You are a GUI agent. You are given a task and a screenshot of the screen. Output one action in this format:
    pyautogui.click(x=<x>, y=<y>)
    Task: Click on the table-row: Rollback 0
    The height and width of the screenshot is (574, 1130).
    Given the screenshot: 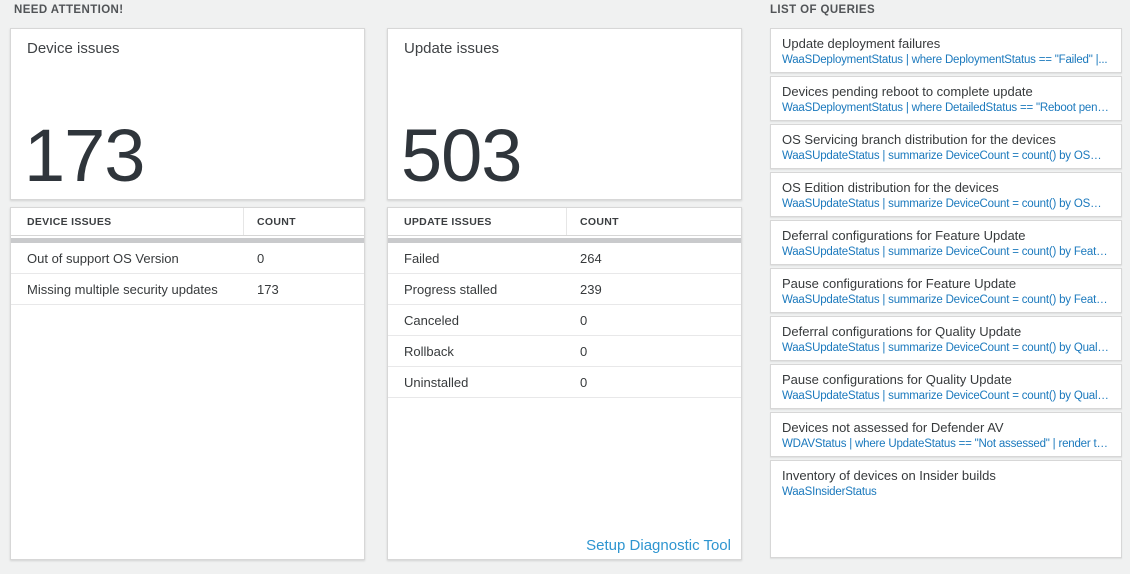 What is the action you would take?
    pyautogui.click(x=564, y=351)
    